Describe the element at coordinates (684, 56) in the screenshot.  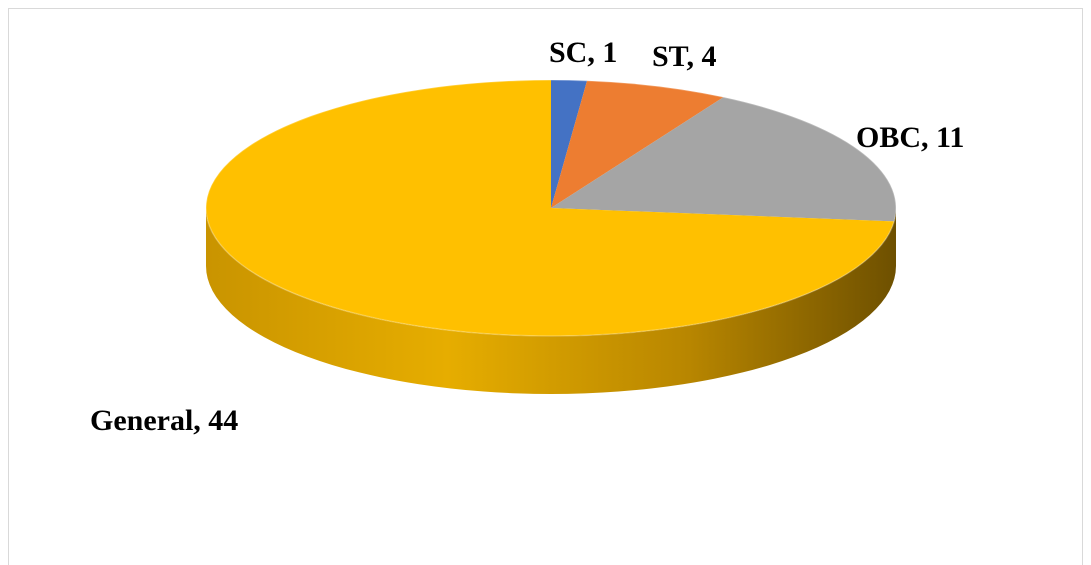
I see `slice-label-st: ST, 4` at that location.